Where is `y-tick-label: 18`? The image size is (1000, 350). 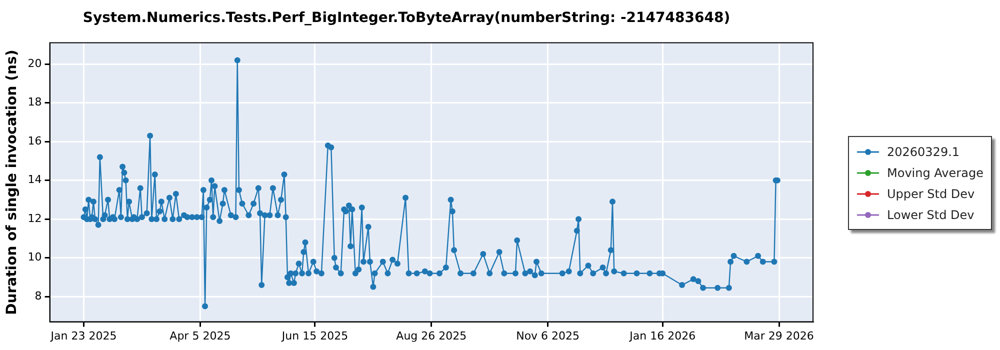 y-tick-label: 18 is located at coordinates (35, 102).